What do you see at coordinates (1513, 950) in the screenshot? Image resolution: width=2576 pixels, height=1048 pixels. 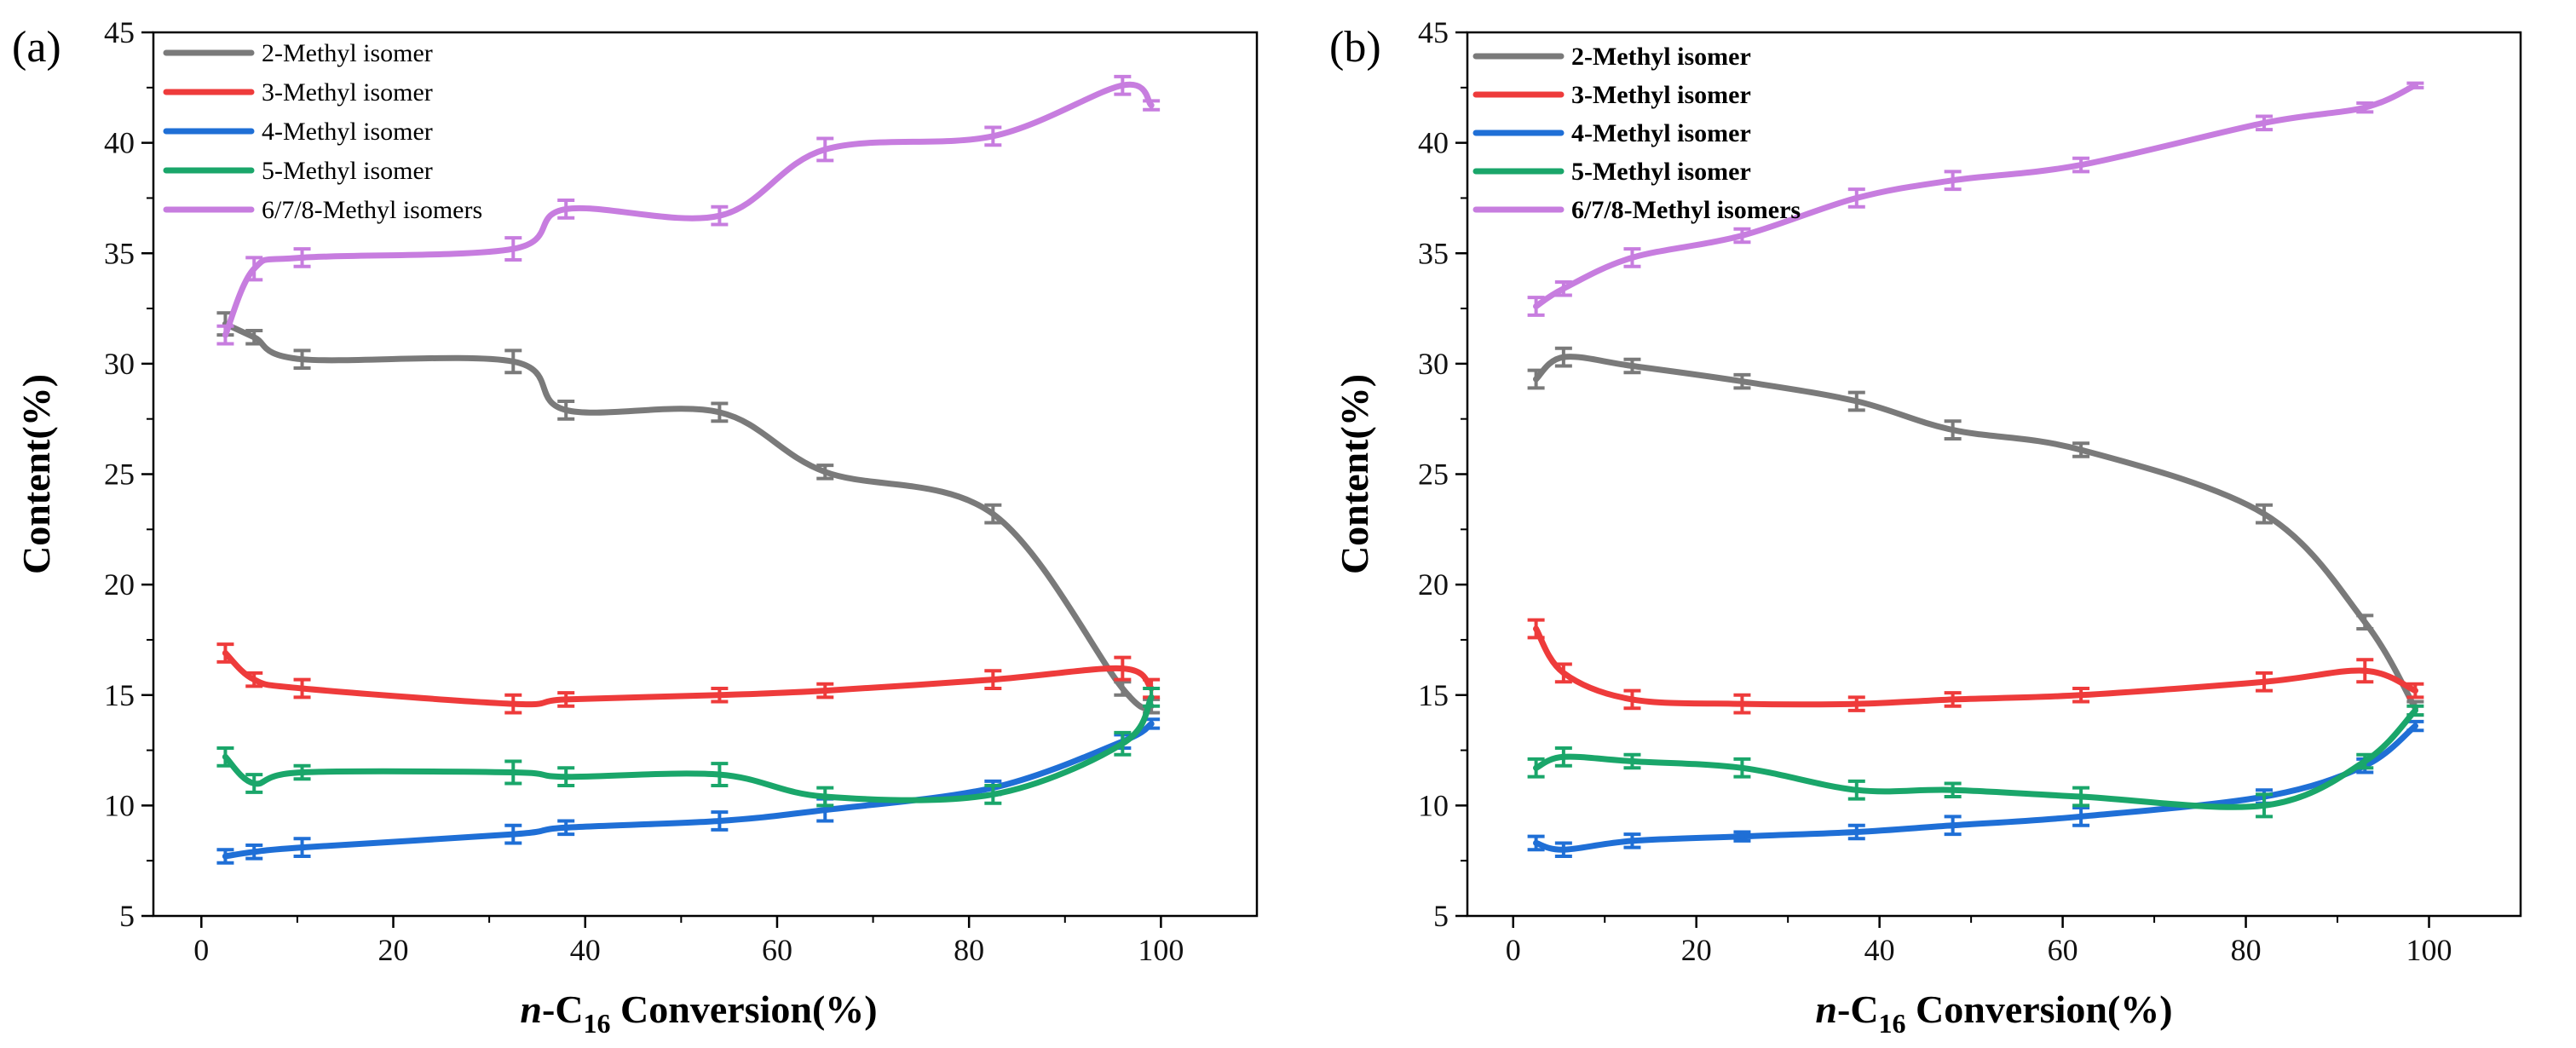 I see `x-tick-label: 0` at bounding box center [1513, 950].